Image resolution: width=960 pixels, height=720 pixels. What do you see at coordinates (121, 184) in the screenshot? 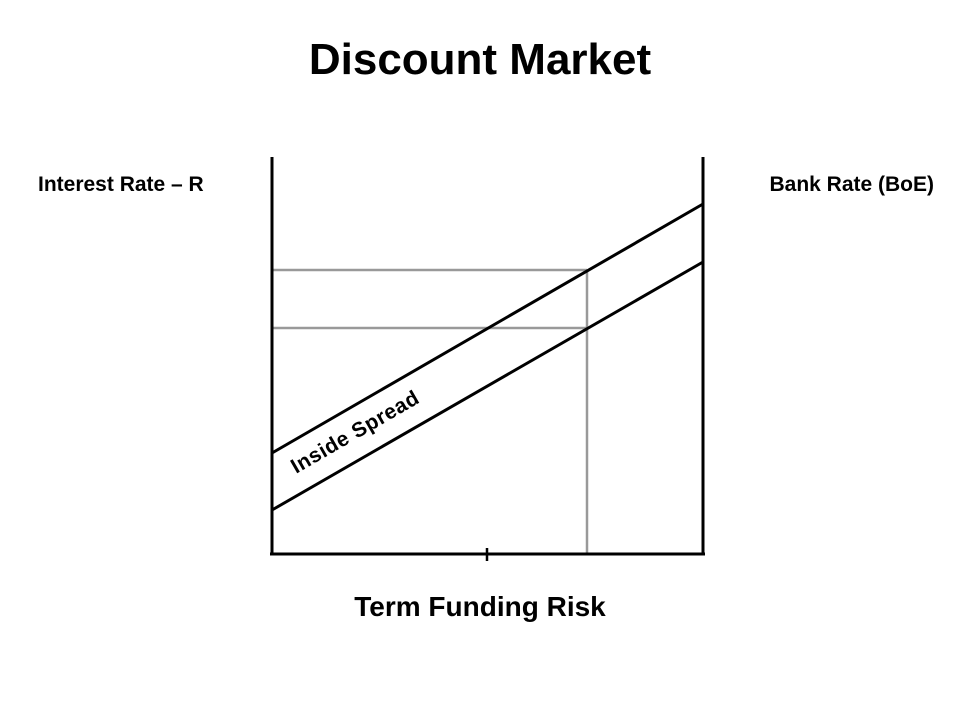
I see `y-axis-left-label: Interest Rate – R` at bounding box center [121, 184].